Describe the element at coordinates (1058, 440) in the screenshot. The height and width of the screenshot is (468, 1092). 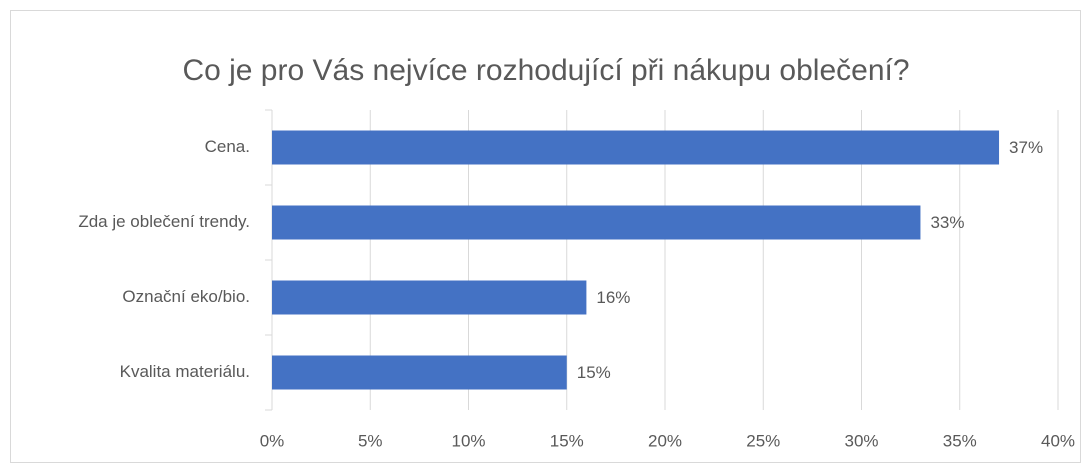
I see `x-tick-label: 40%` at that location.